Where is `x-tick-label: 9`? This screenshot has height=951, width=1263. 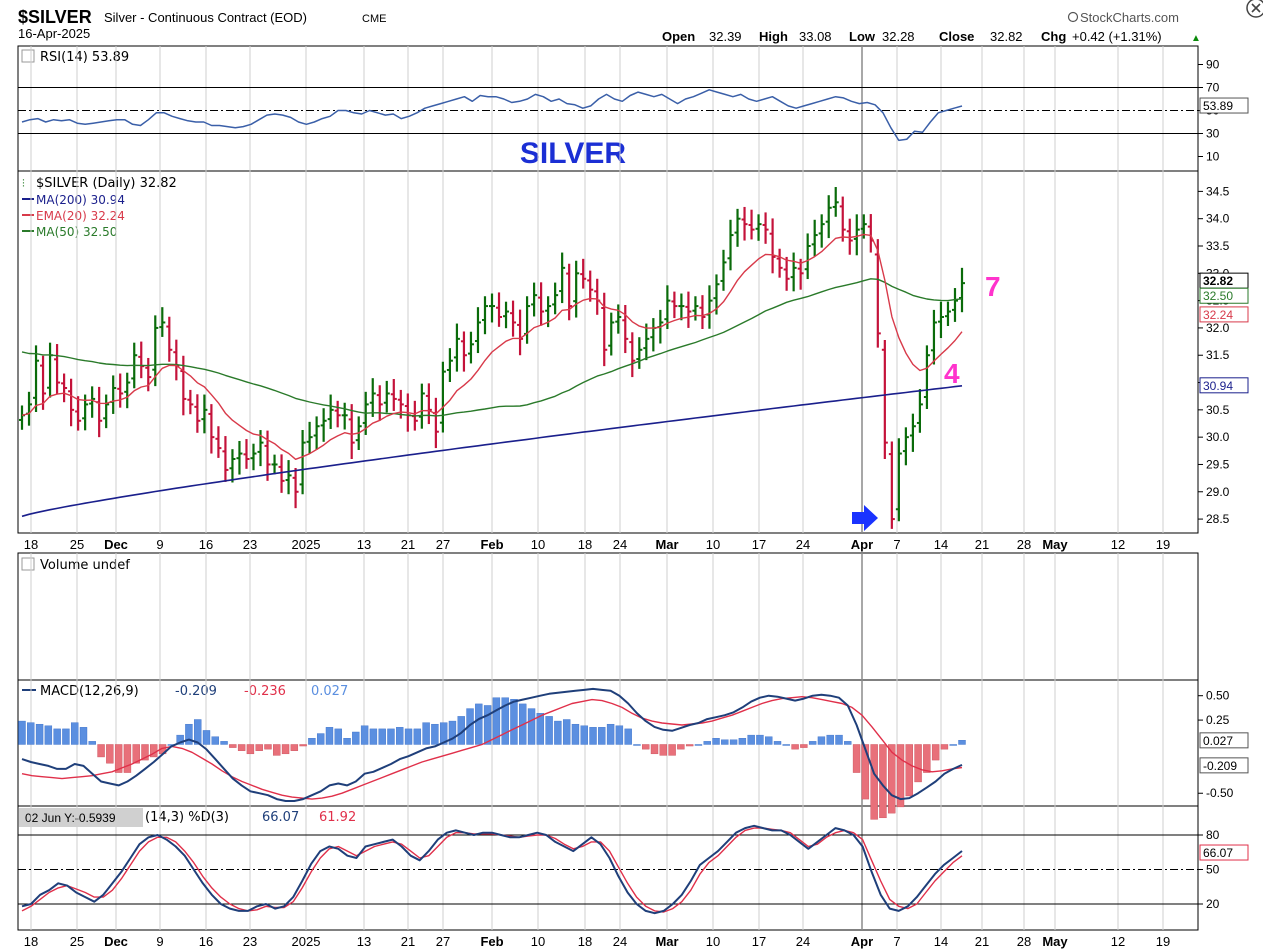
x-tick-label: 9 is located at coordinates (159, 544).